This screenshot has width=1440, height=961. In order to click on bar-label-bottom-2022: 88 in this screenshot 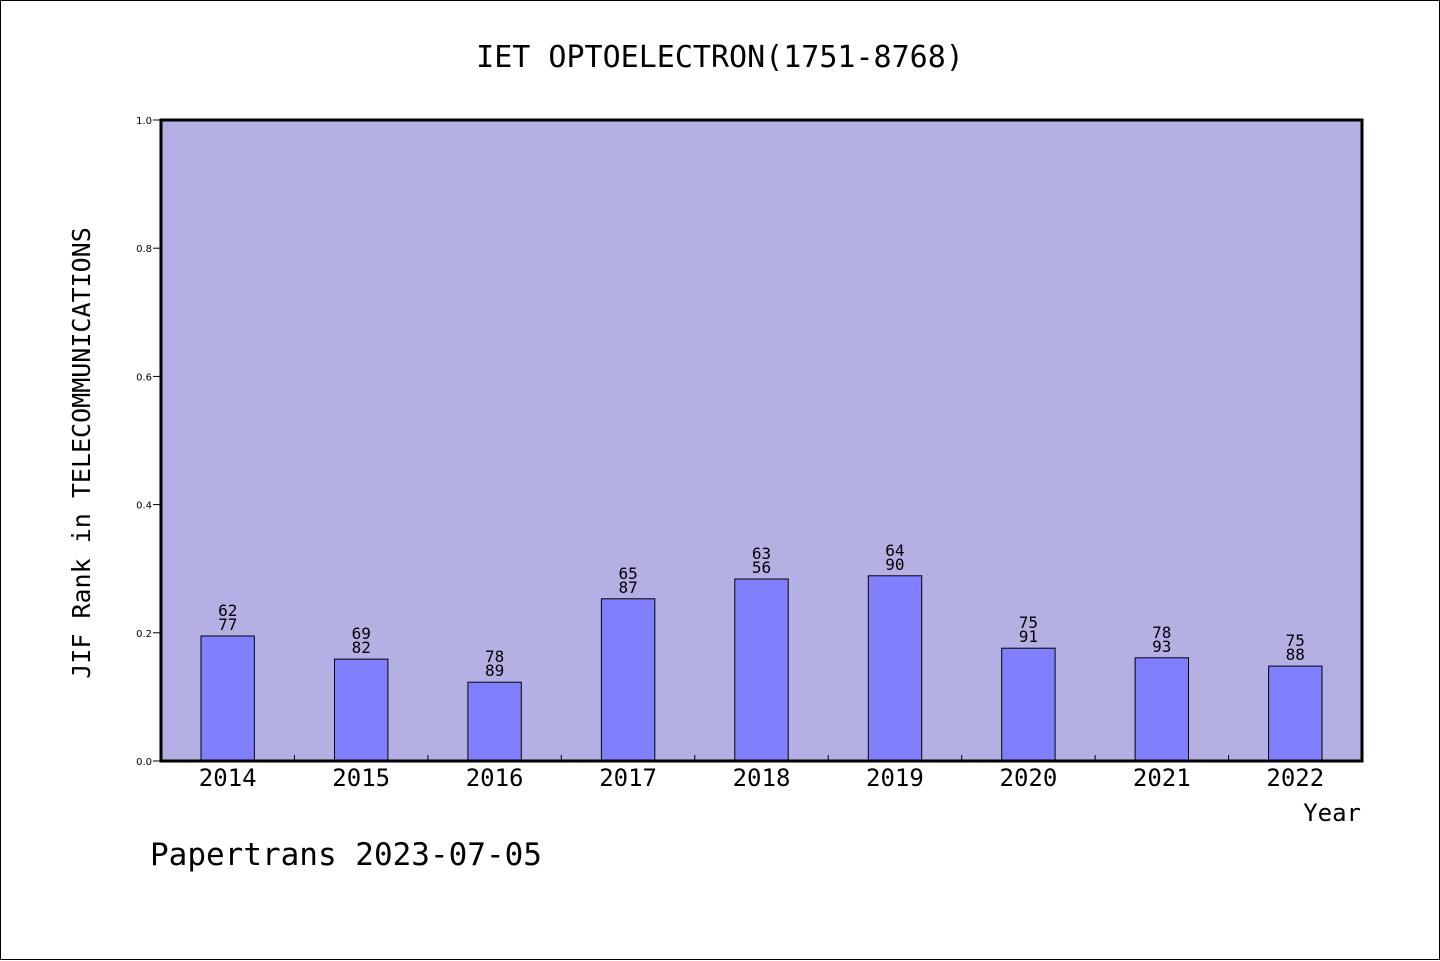, I will do `click(1295, 654)`.